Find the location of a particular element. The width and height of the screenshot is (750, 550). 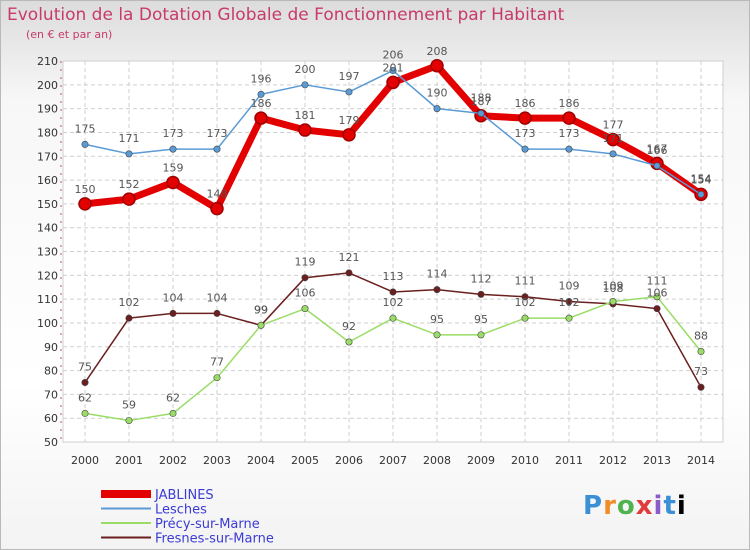

x-tick-label: 2012 is located at coordinates (613, 460).